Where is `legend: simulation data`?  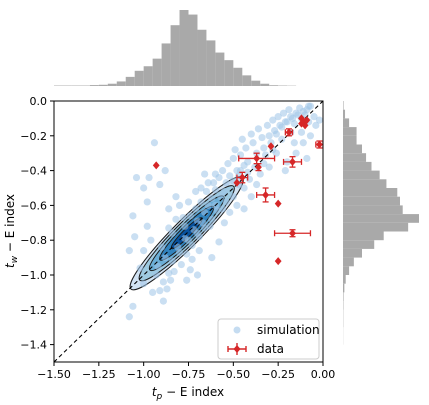 legend: simulation data is located at coordinates (268, 339).